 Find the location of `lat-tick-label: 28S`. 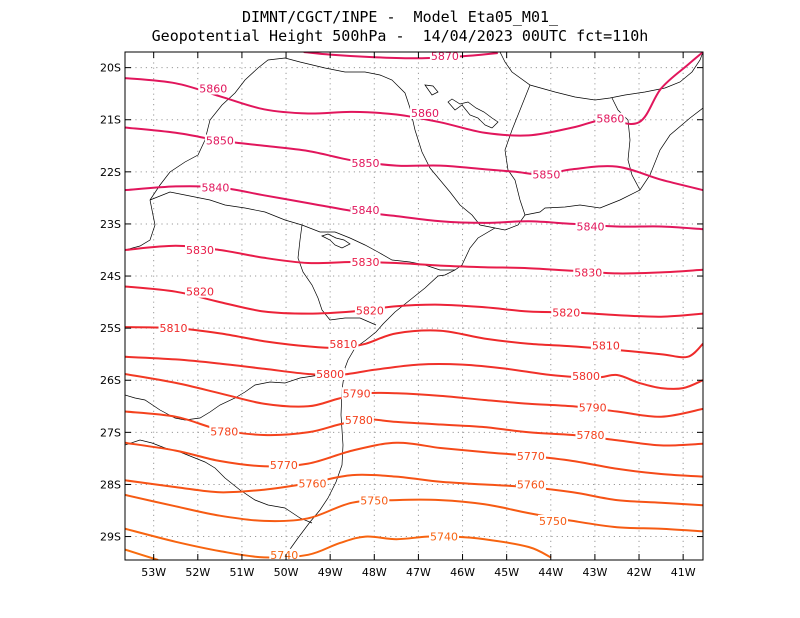

lat-tick-label: 28S is located at coordinates (110, 484).